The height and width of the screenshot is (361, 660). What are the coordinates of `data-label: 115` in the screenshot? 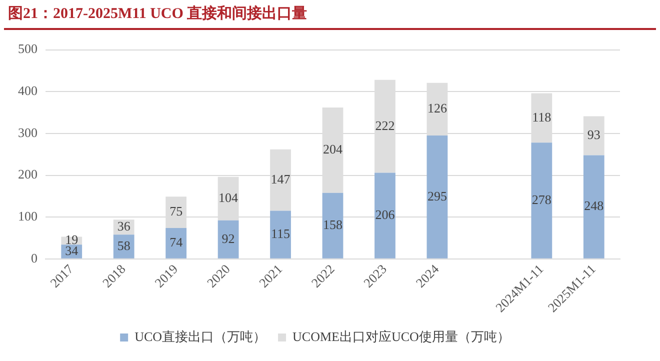 It's located at (280, 234).